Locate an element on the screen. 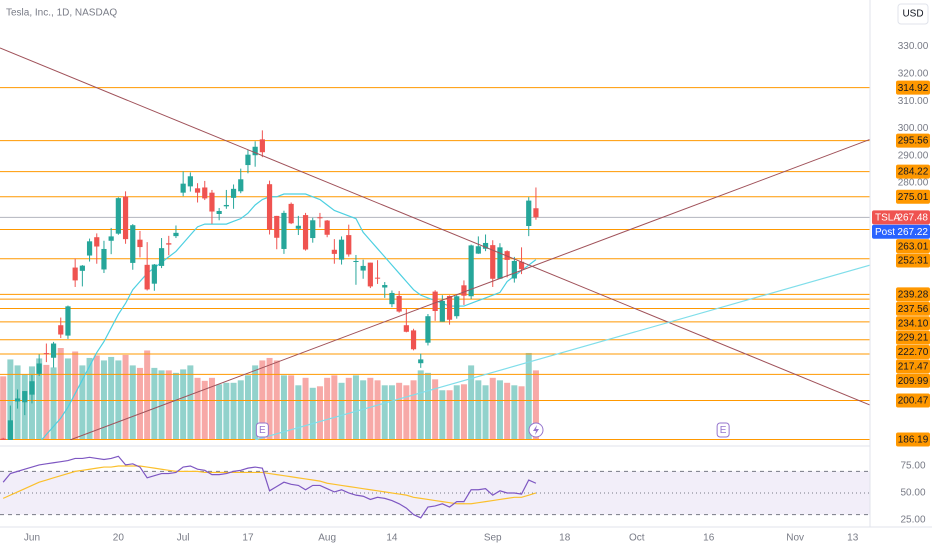 The image size is (932, 555). rsi-line is located at coordinates (269, 487).